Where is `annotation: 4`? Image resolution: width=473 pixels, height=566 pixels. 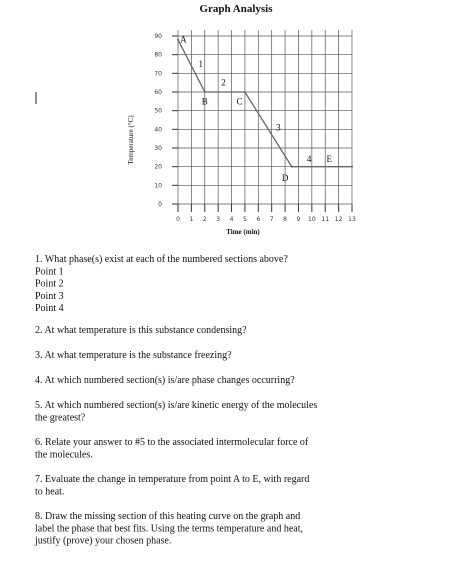
annotation: 4 is located at coordinates (309, 159).